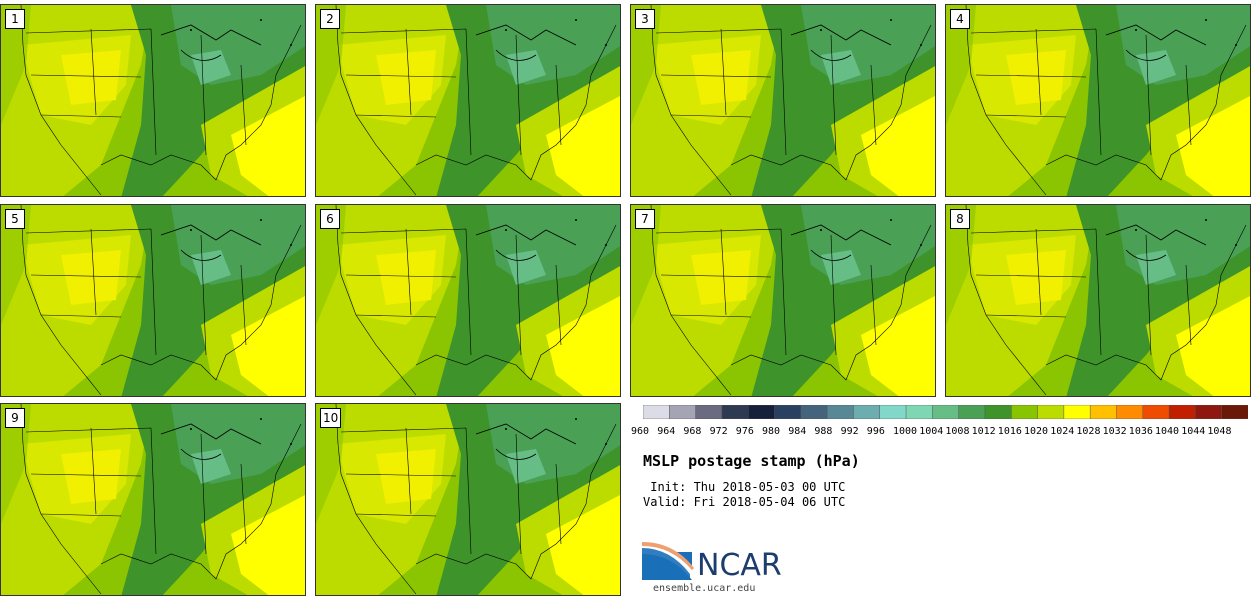 This screenshot has width=1260, height=597. What do you see at coordinates (744, 487) in the screenshot?
I see `init-time: Init: Thu 2018-05-03 00 UTC` at bounding box center [744, 487].